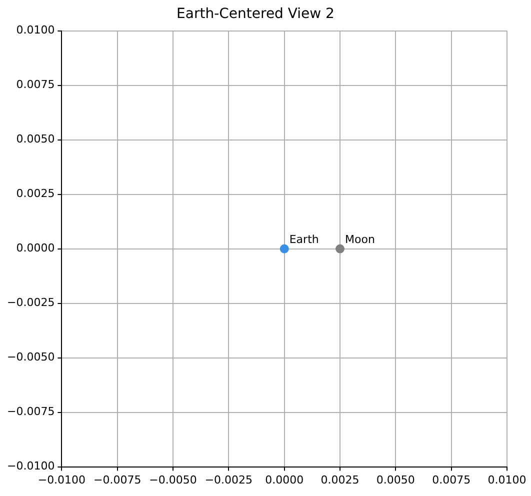  Describe the element at coordinates (228, 479) in the screenshot. I see `x-tick-label: −0.0025` at that location.